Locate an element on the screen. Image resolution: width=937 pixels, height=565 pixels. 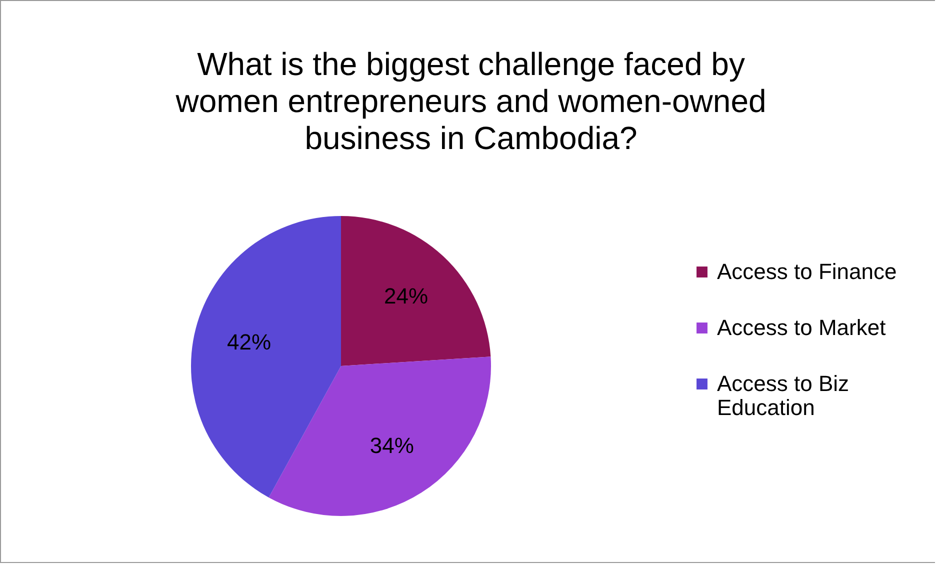
legend-label: Access to Biz Education is located at coordinates (783, 395).